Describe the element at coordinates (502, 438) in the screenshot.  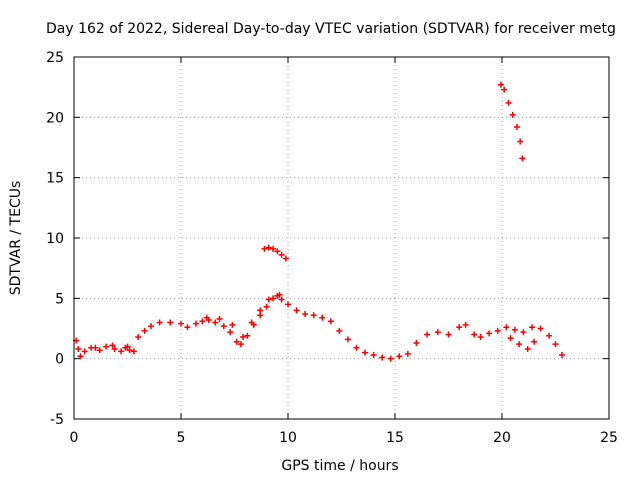
I see `x-tick-label: 20` at that location.